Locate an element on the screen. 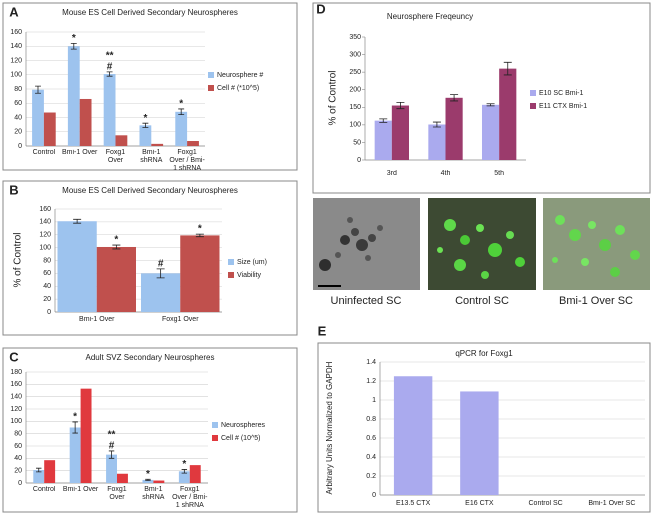 Image resolution: width=654 pixels, height=519 pixels. y-tick-label: 180 is located at coordinates (16, 372).